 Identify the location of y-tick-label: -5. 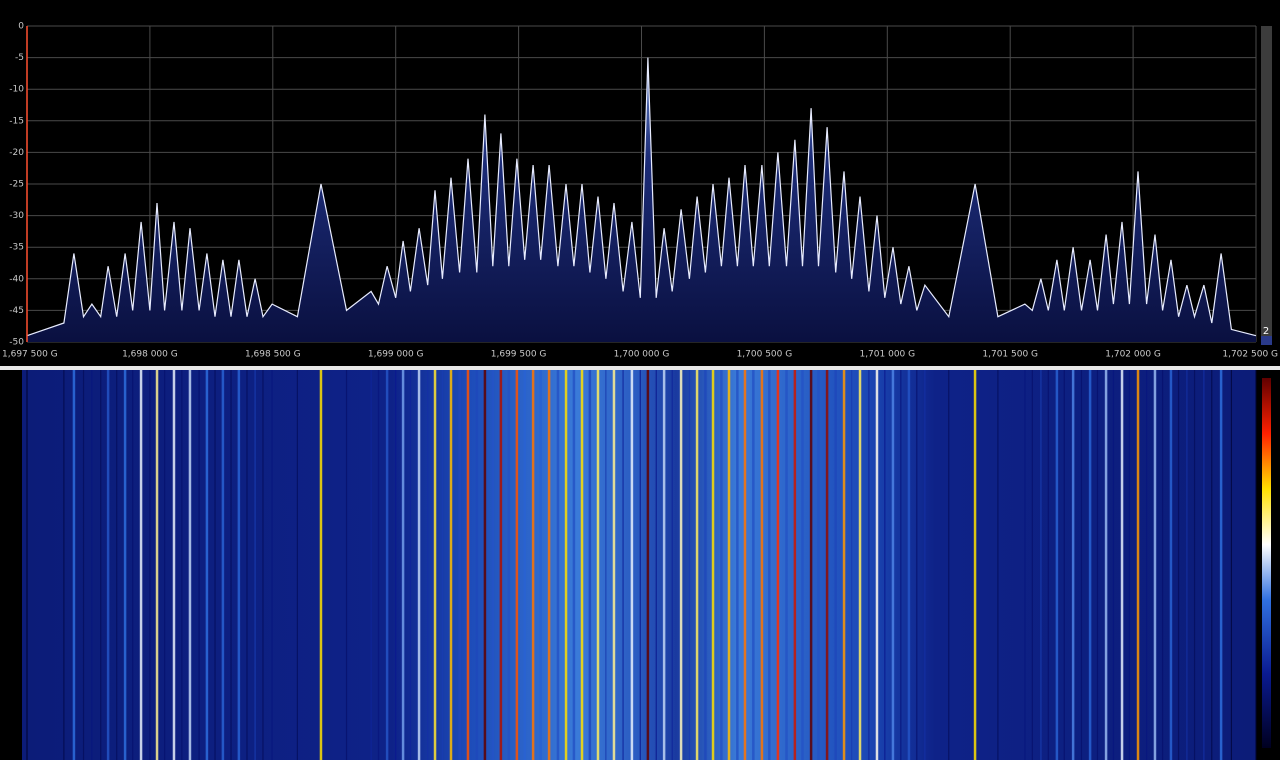
(19, 58).